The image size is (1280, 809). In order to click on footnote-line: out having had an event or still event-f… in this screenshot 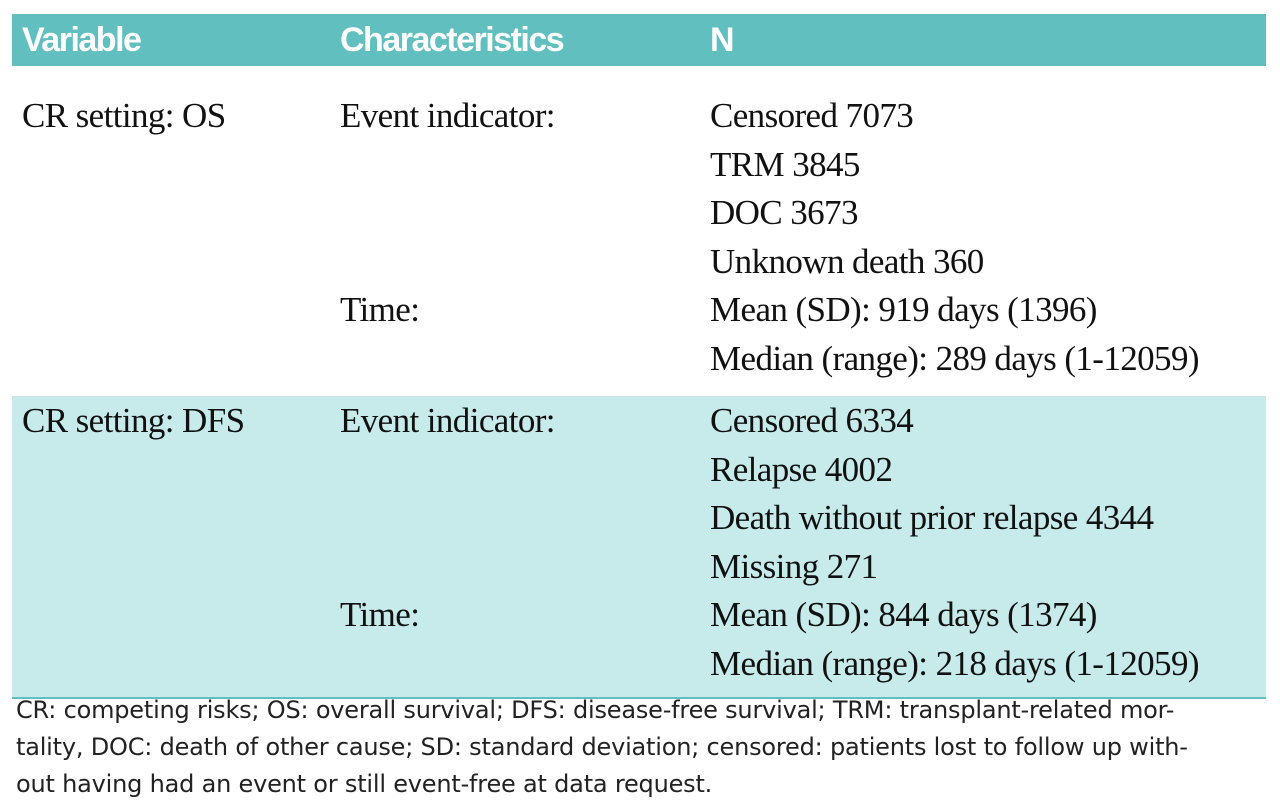, I will do `click(364, 784)`.